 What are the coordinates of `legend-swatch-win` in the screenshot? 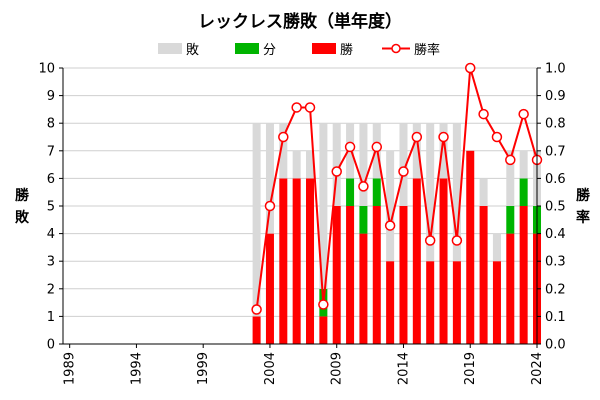 It's located at (324, 48).